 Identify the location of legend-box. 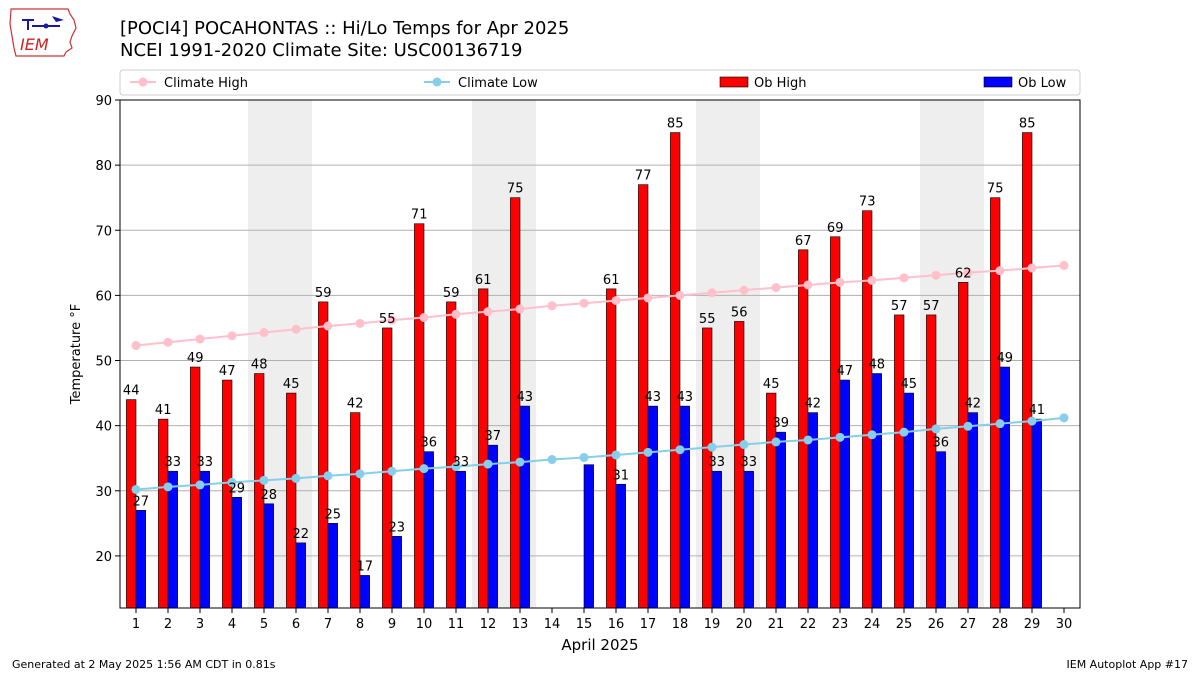
(600, 82).